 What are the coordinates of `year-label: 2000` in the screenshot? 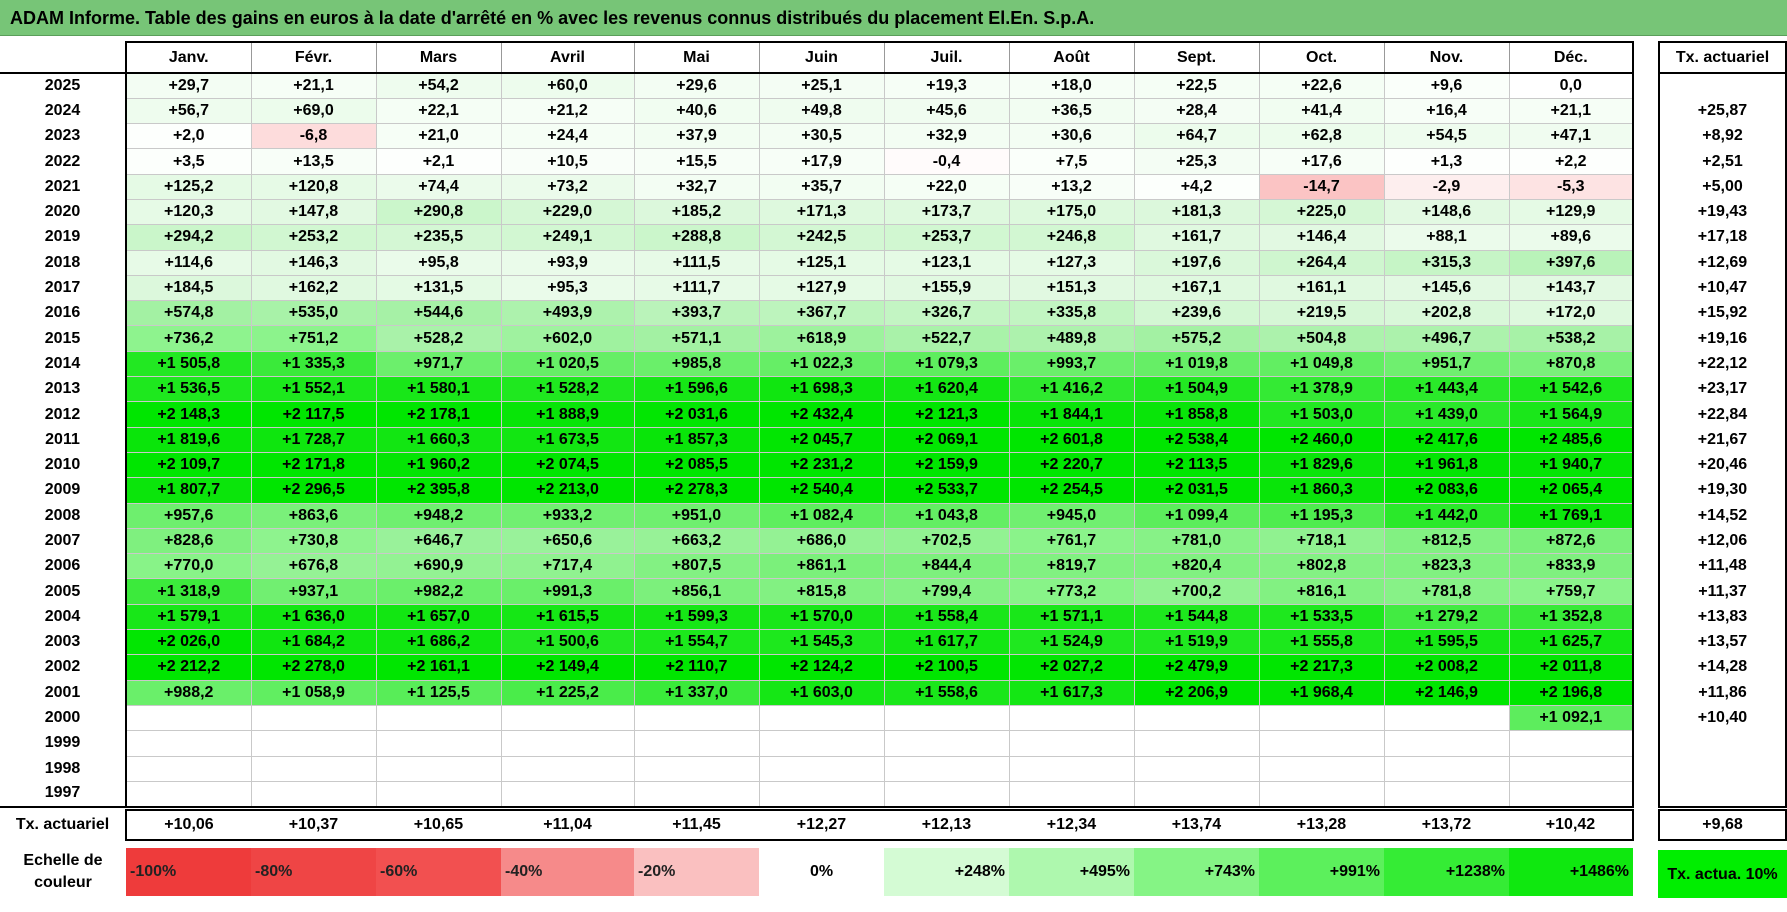 It's located at (63, 718).